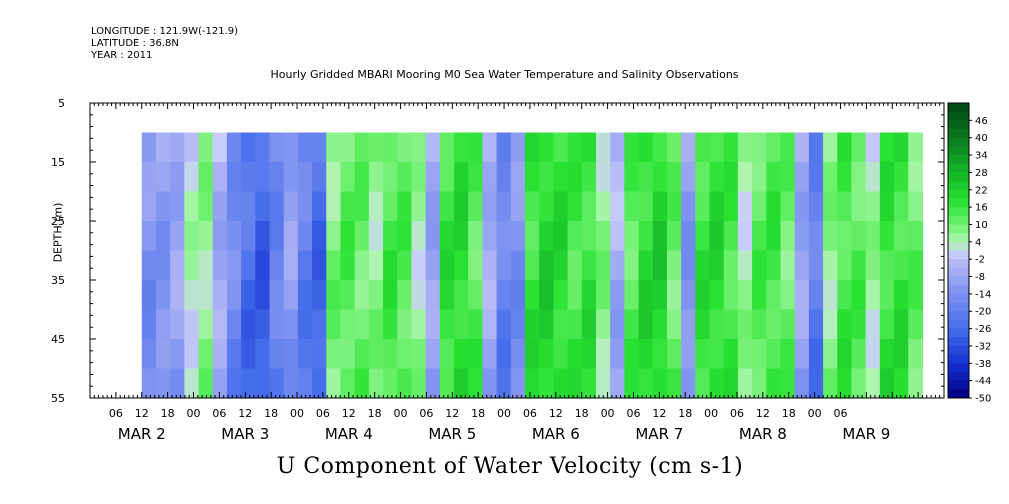 The width and height of the screenshot is (1009, 504). I want to click on x-hour-label: 12, so click(659, 413).